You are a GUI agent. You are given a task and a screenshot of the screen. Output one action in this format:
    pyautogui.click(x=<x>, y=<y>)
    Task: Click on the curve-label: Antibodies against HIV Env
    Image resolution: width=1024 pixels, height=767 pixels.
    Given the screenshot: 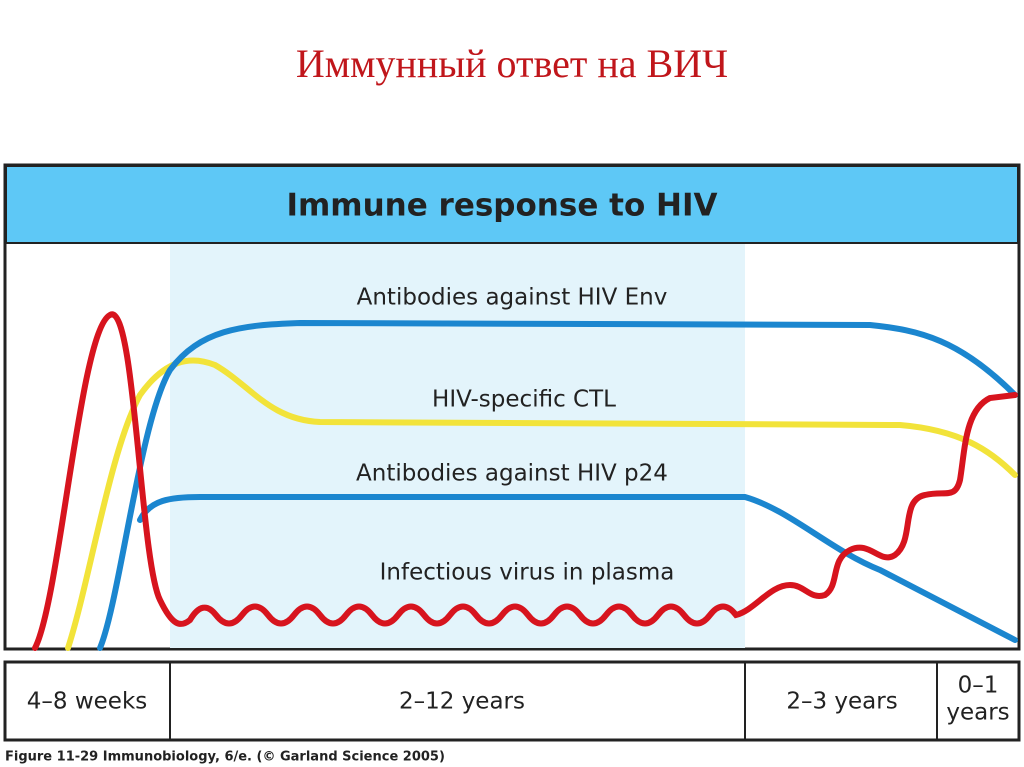 What is the action you would take?
    pyautogui.click(x=512, y=298)
    